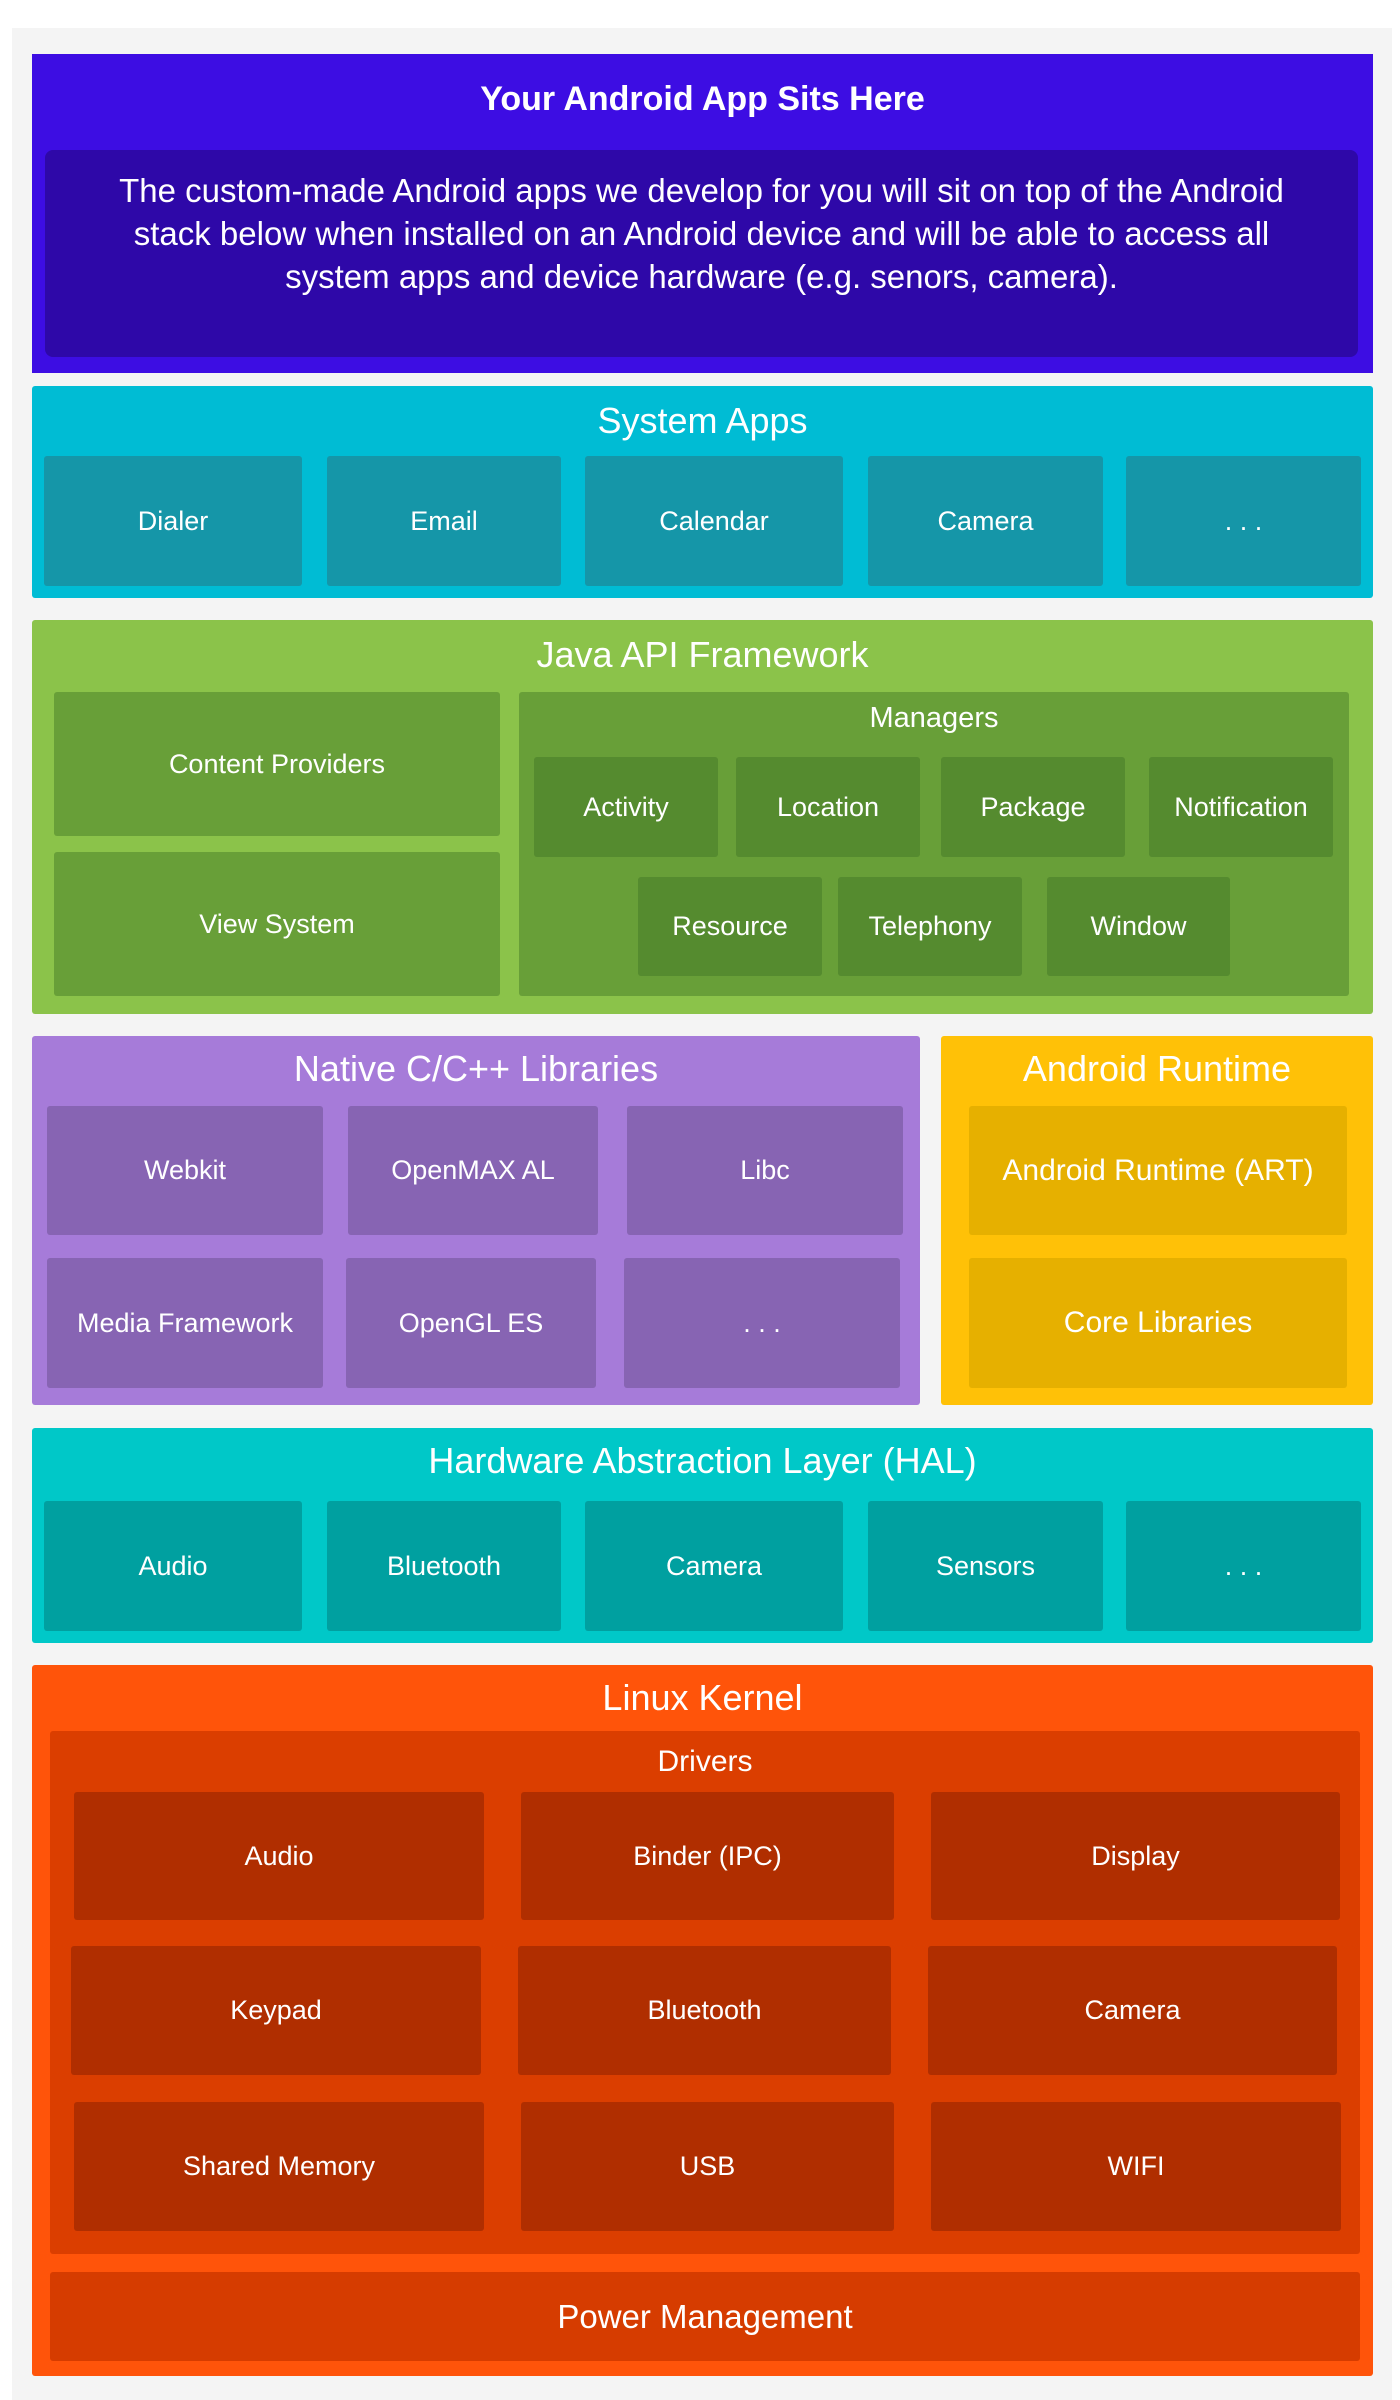 This screenshot has height=2400, width=1400. I want to click on native-libraries-title: Native C/C++ Libraries, so click(476, 1068).